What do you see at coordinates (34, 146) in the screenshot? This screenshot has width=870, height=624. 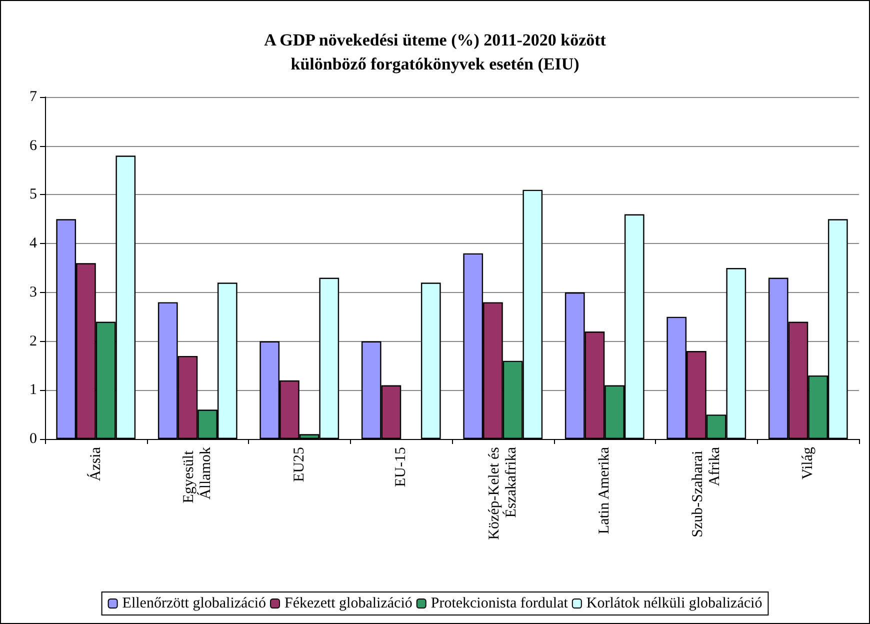 I see `y-tick-label: 6` at bounding box center [34, 146].